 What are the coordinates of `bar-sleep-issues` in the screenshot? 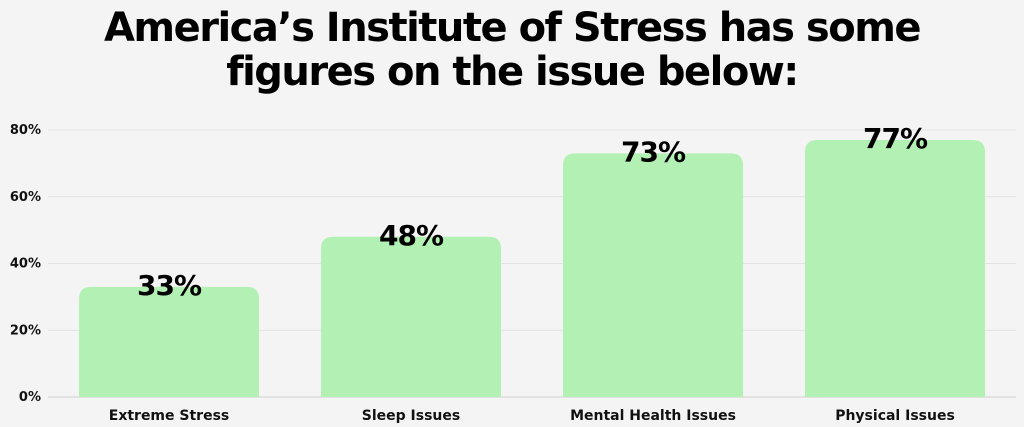 It's located at (411, 316).